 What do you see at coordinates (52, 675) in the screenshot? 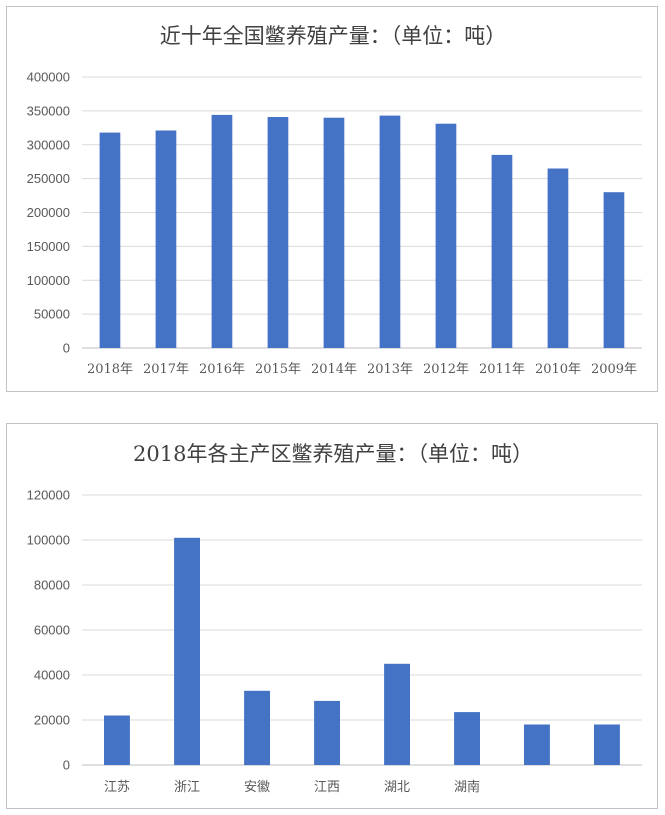
I see `y-tick-label: 40000` at bounding box center [52, 675].